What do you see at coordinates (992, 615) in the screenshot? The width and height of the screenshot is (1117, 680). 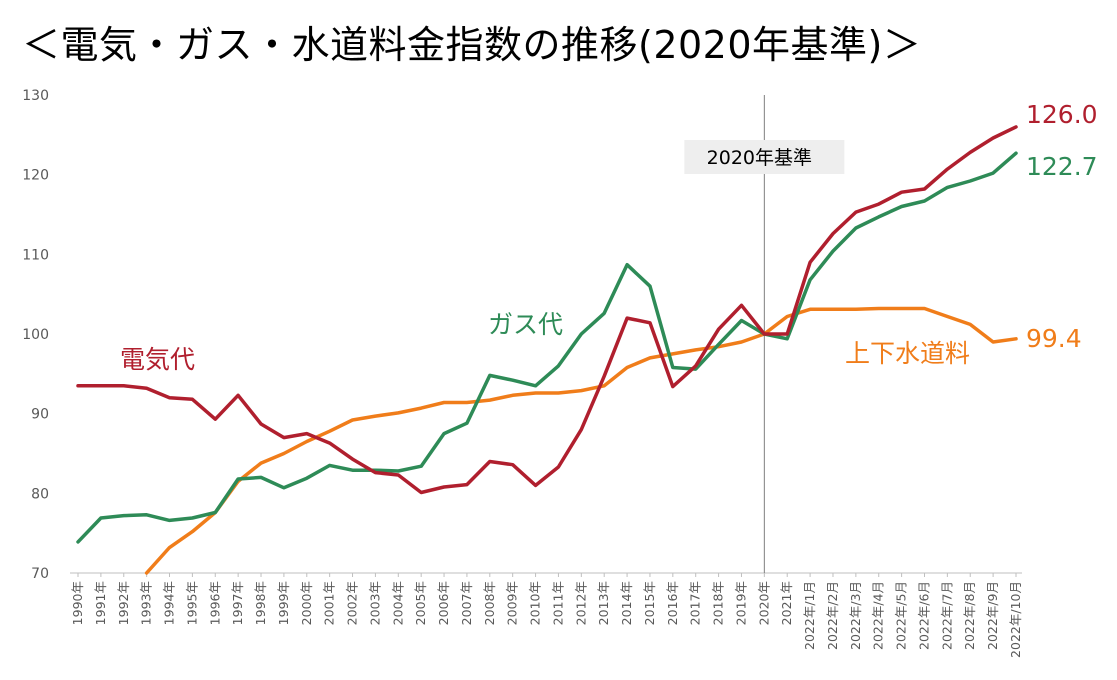 I see `x-tick-label: 2022年/9月` at bounding box center [992, 615].